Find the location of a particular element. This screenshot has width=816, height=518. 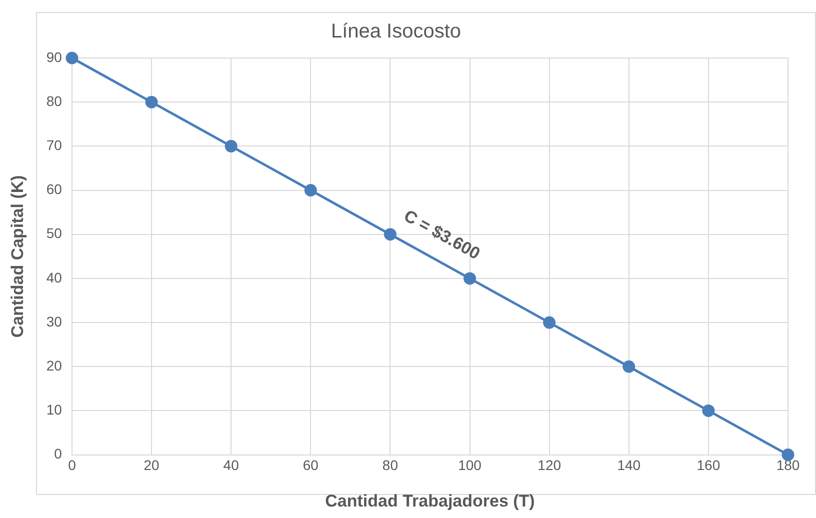

x-tick-label: 80 is located at coordinates (390, 465).